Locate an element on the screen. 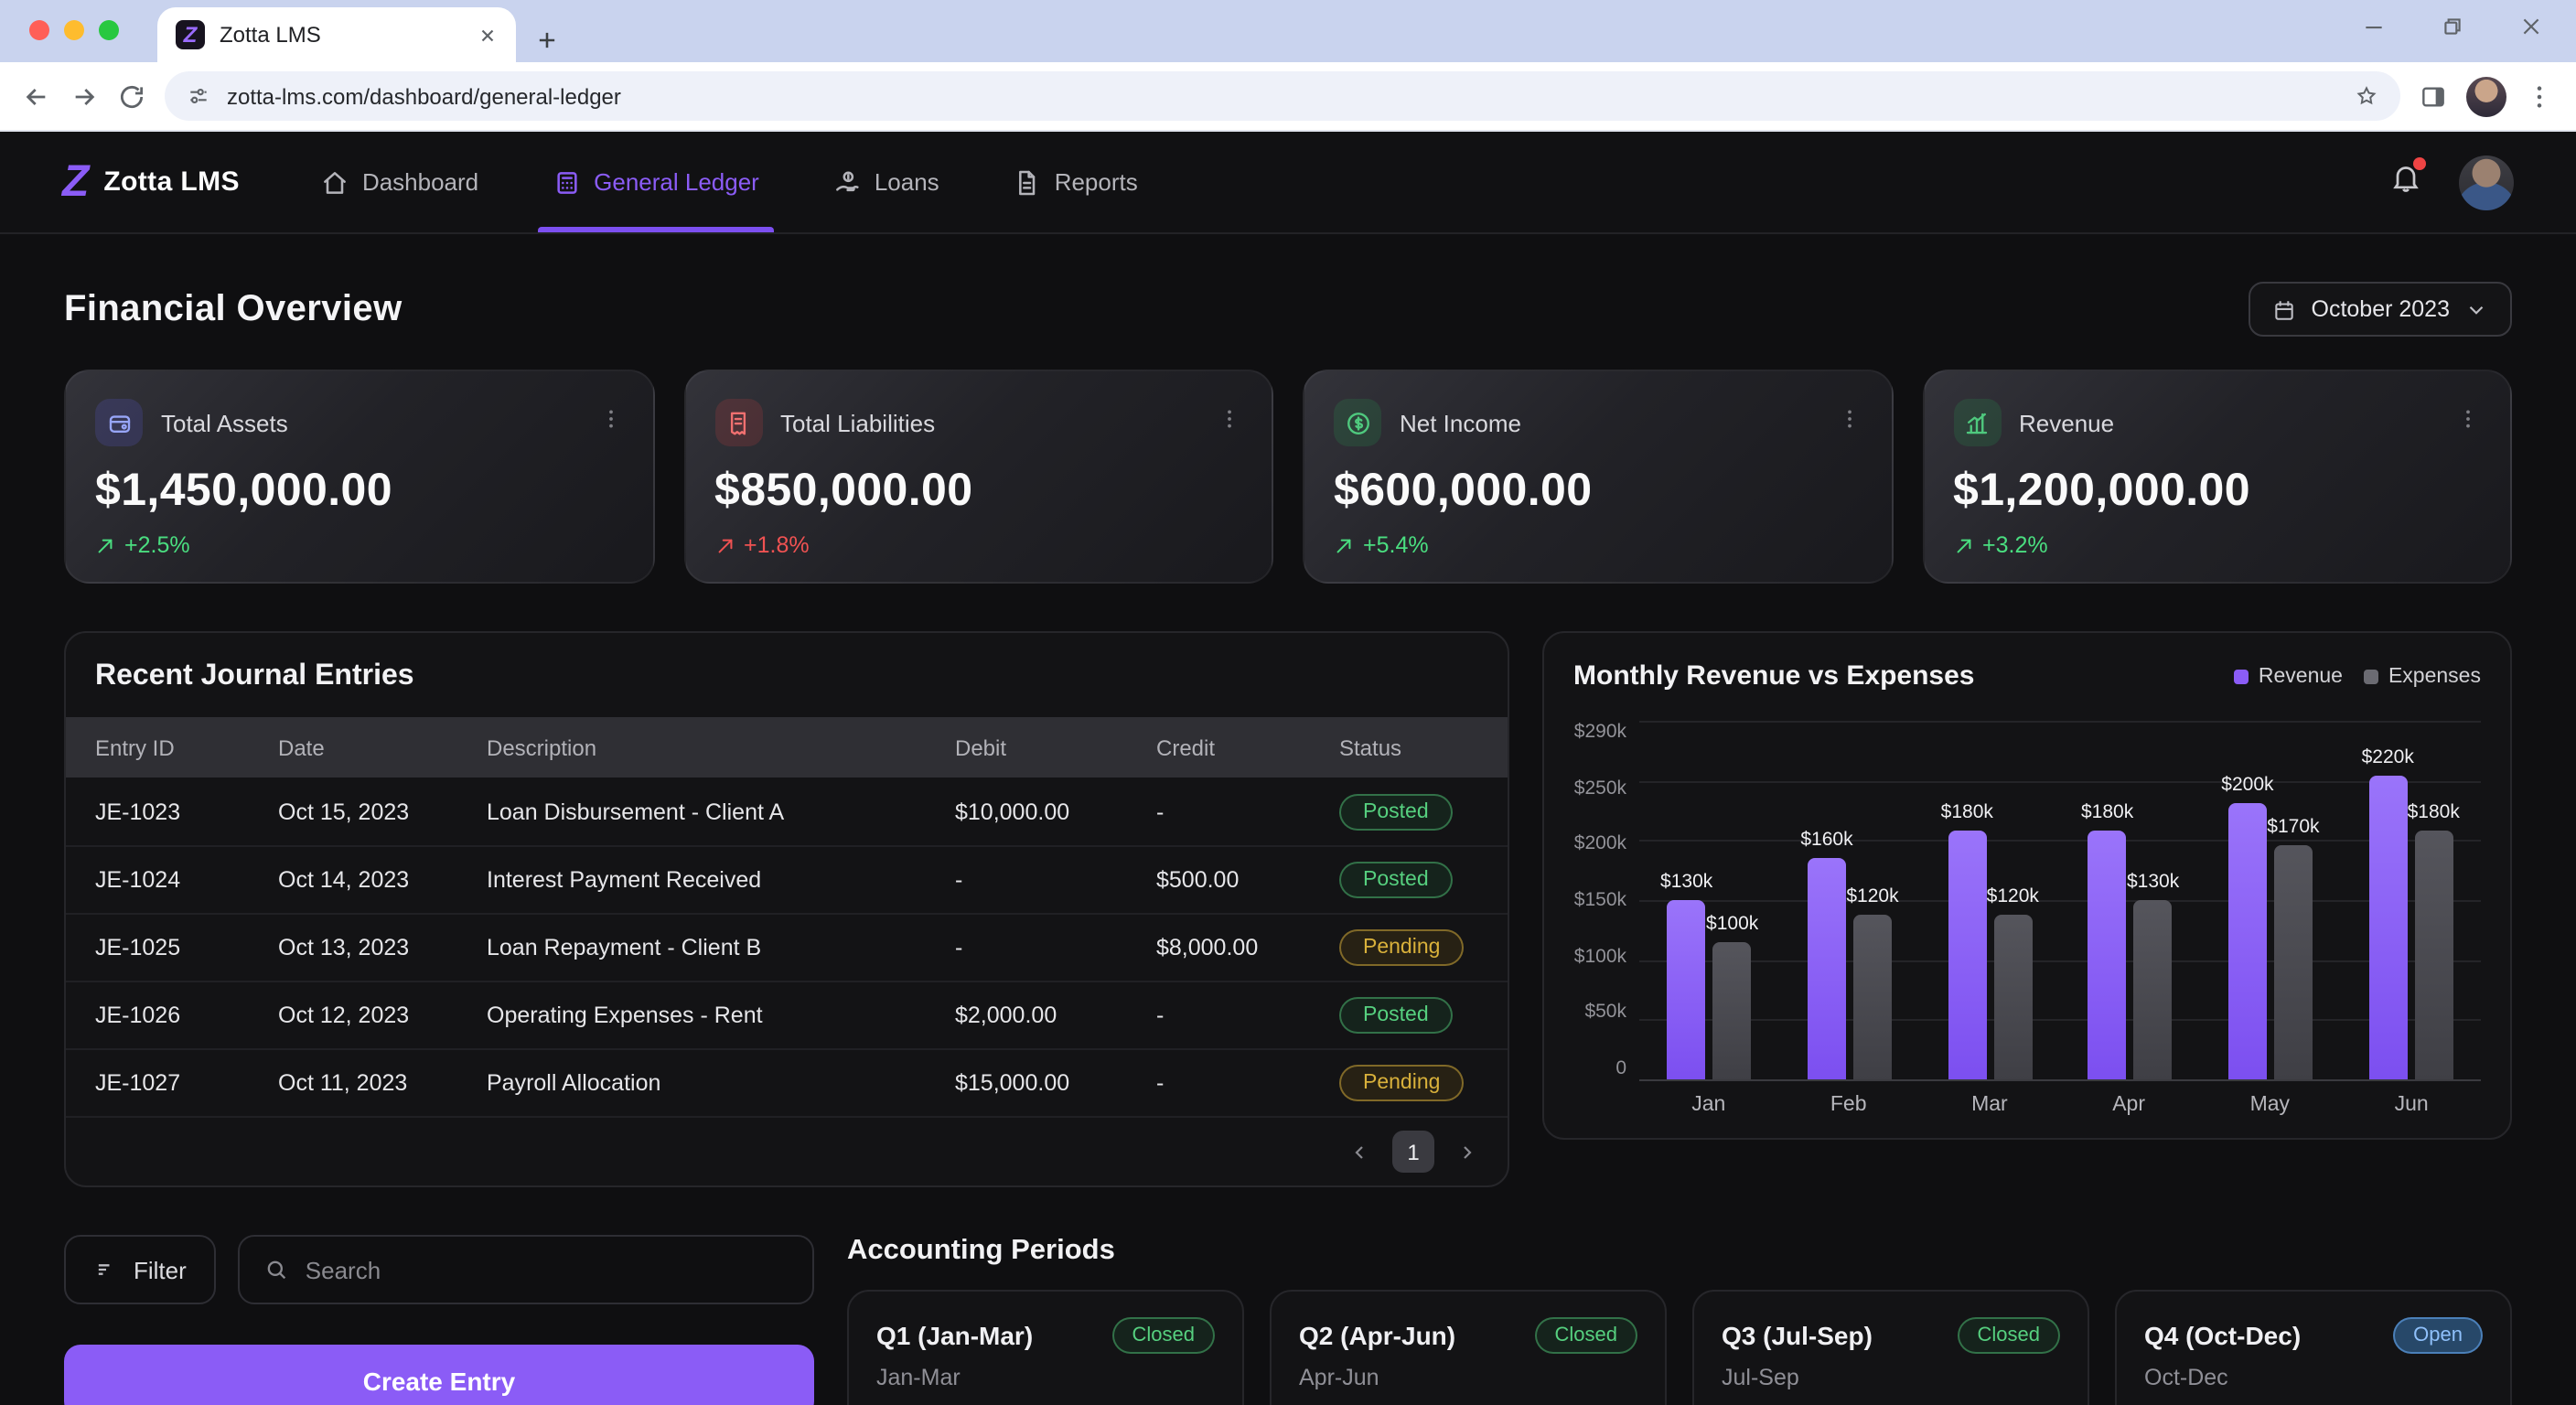 This screenshot has height=1405, width=2576. cell-description: Interest Payment Received is located at coordinates (624, 880).